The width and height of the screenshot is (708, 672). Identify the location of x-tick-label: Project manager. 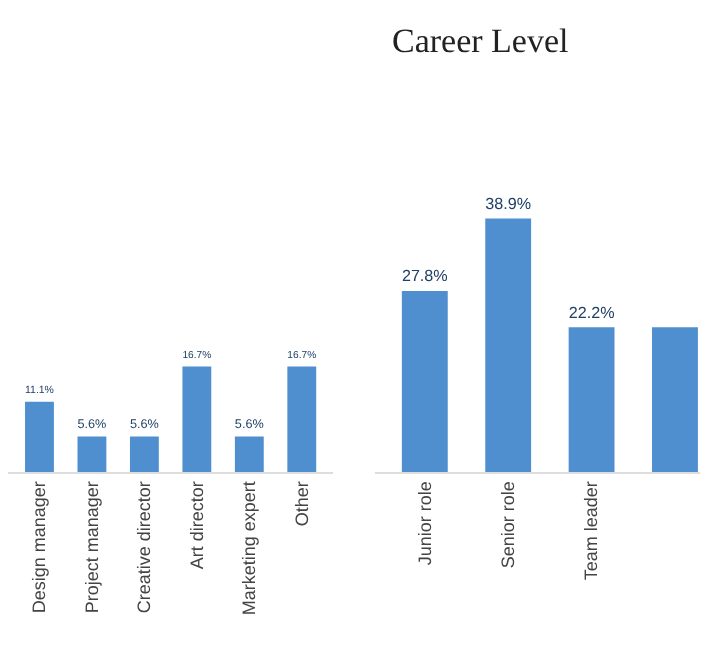
(91, 547).